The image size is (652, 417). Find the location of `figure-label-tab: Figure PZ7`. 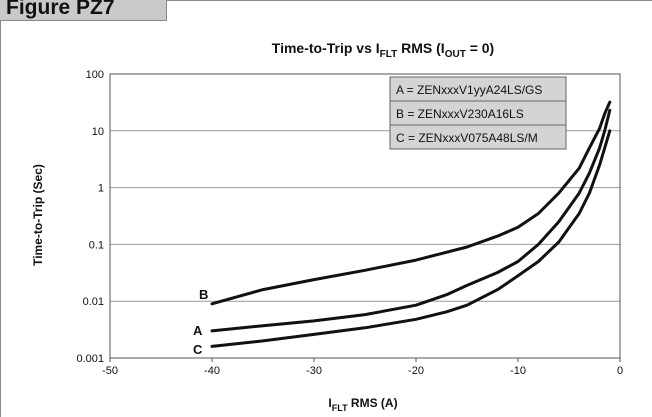

figure-label-tab: Figure PZ7 is located at coordinates (83, 10).